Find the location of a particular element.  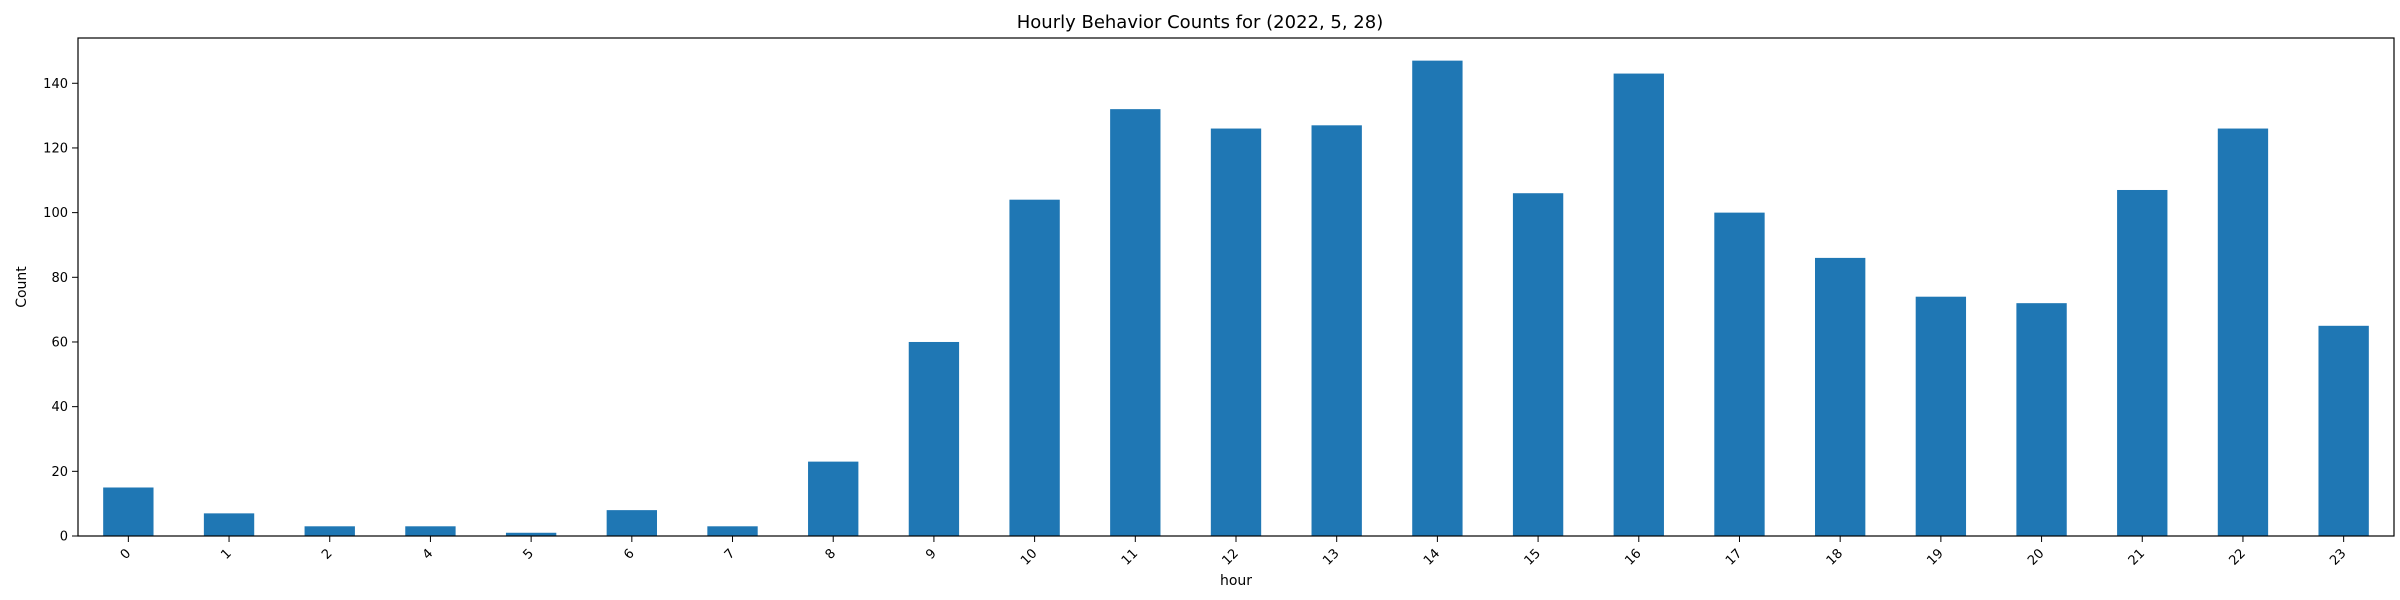

x-tick-label: 14 is located at coordinates (1432, 557).